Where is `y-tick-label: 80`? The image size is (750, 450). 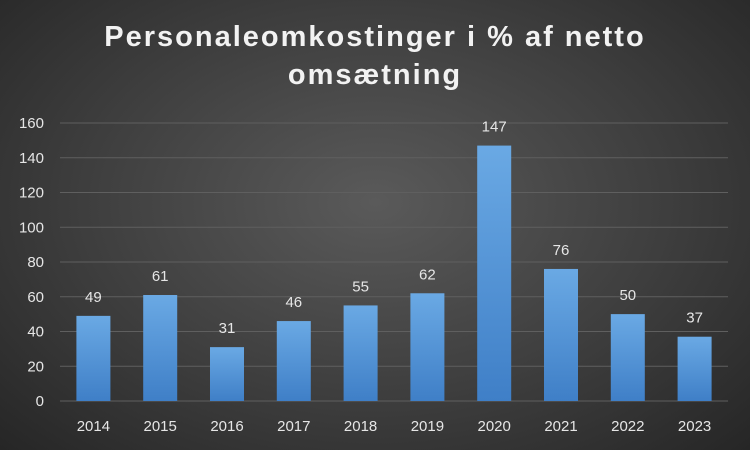 y-tick-label: 80 is located at coordinates (35, 262).